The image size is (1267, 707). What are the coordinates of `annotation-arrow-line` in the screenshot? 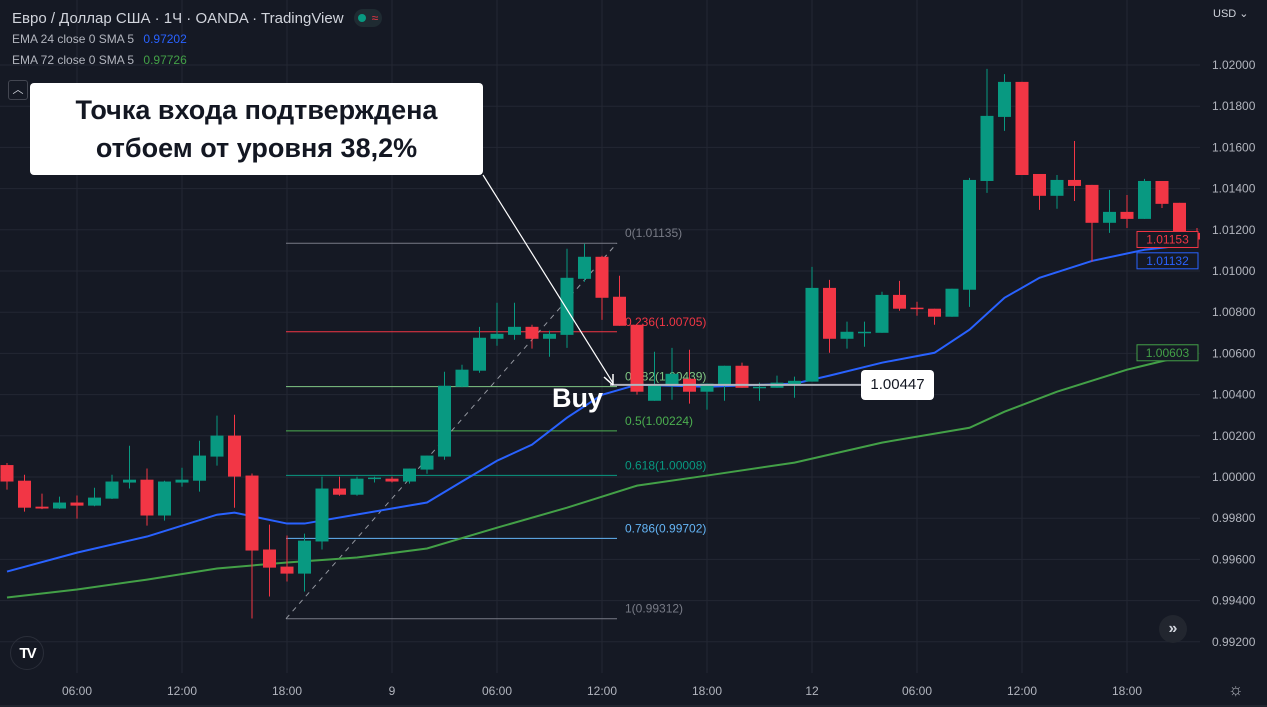 It's located at (548, 279).